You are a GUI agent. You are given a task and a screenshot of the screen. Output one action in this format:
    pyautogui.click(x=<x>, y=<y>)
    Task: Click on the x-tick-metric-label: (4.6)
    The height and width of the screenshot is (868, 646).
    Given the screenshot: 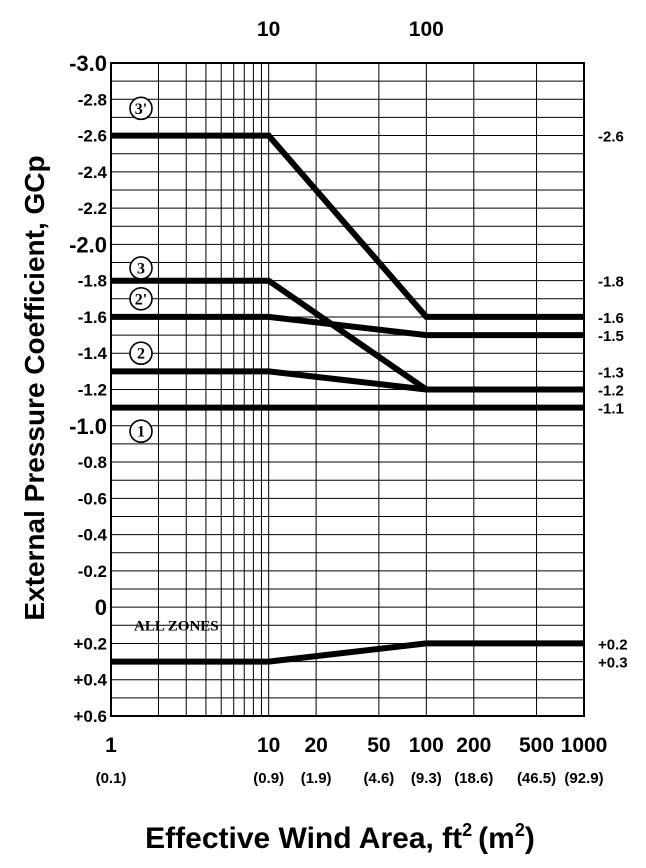 What is the action you would take?
    pyautogui.click(x=378, y=778)
    